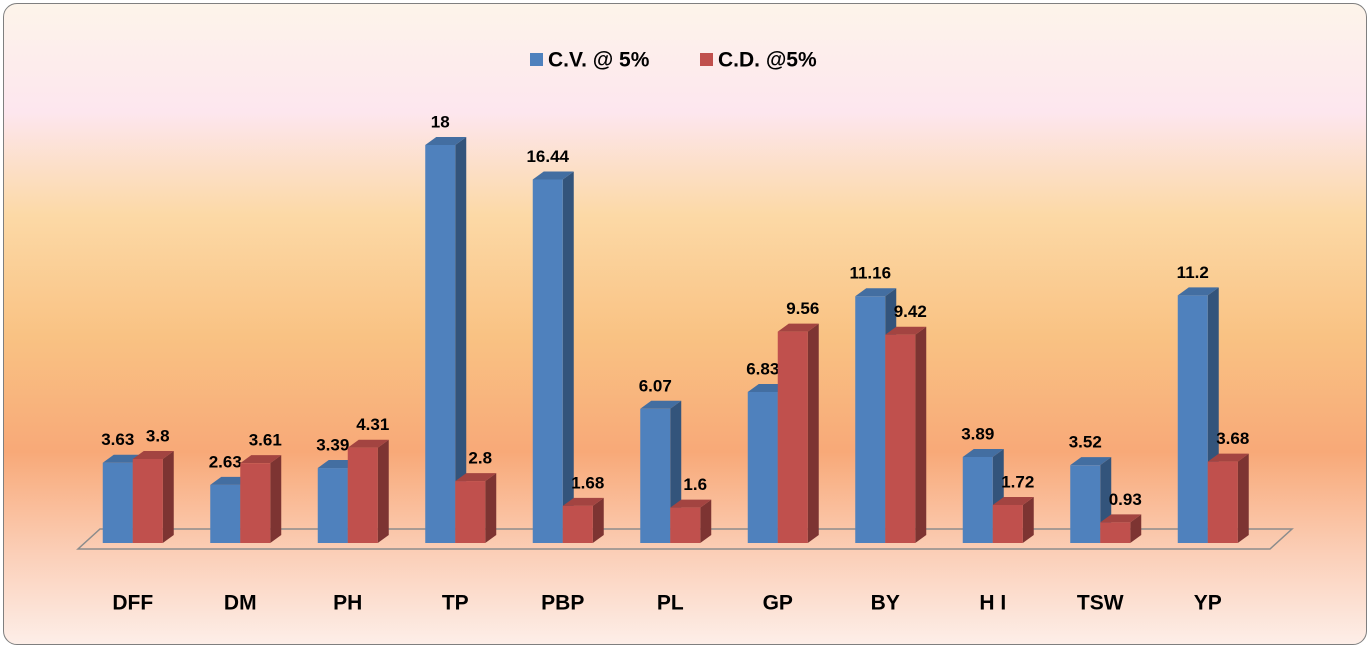 This screenshot has width=1370, height=648. Describe the element at coordinates (599, 60) in the screenshot. I see `legend-label: C.V. @ 5%` at that location.